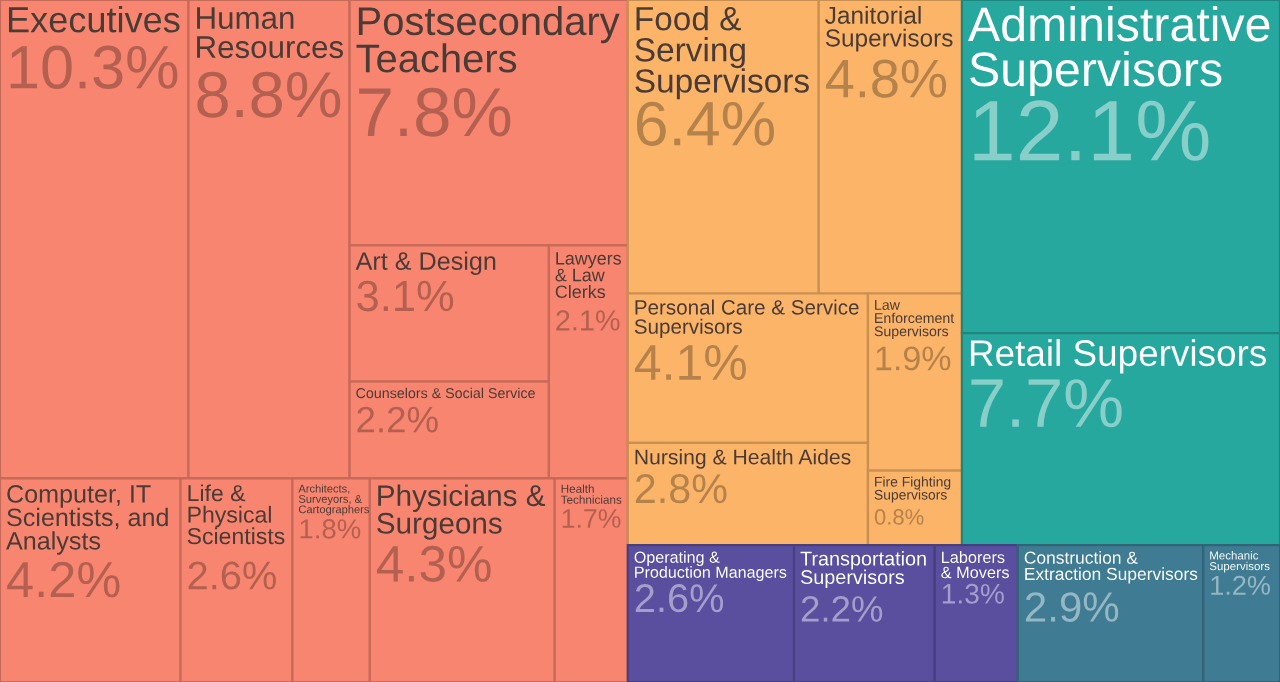 This screenshot has height=682, width=1280. What do you see at coordinates (863, 570) in the screenshot?
I see `category-label: Transportation Supervisors` at bounding box center [863, 570].